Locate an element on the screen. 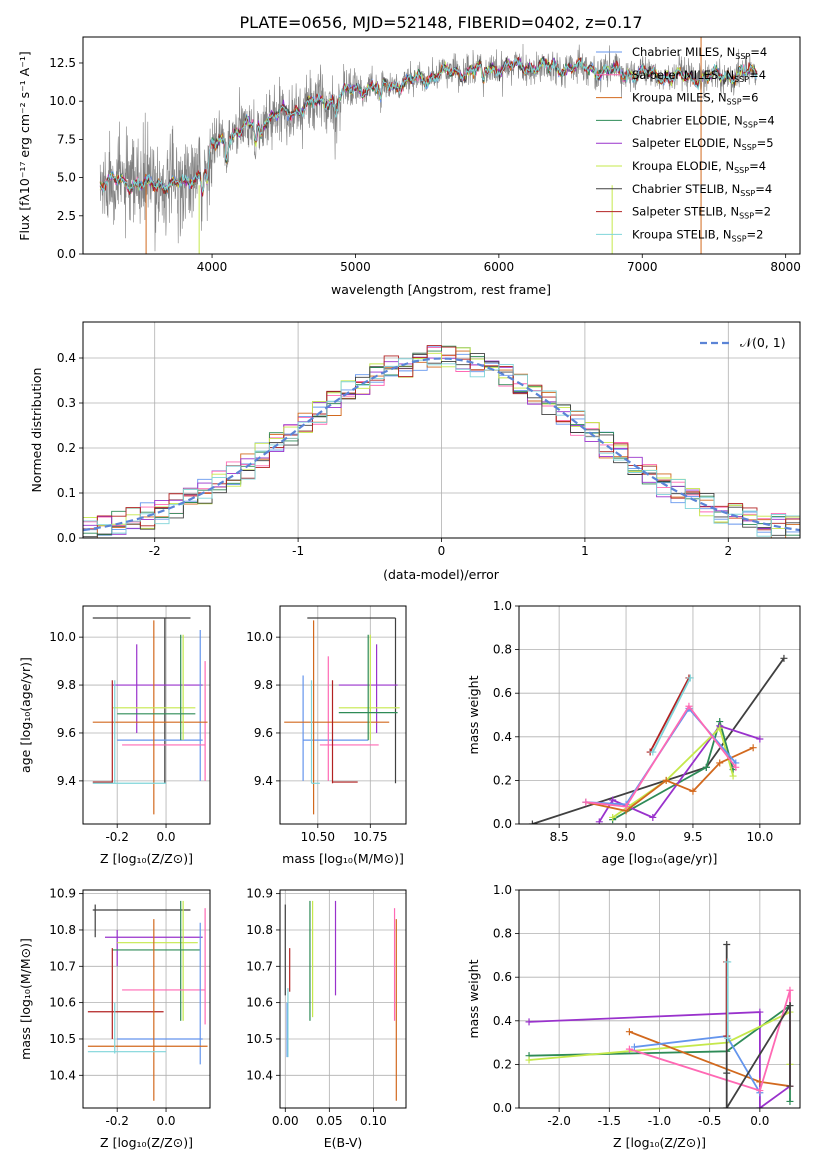 This screenshot has width=819, height=1170. y-axis-label: Normed distribution is located at coordinates (36, 430).